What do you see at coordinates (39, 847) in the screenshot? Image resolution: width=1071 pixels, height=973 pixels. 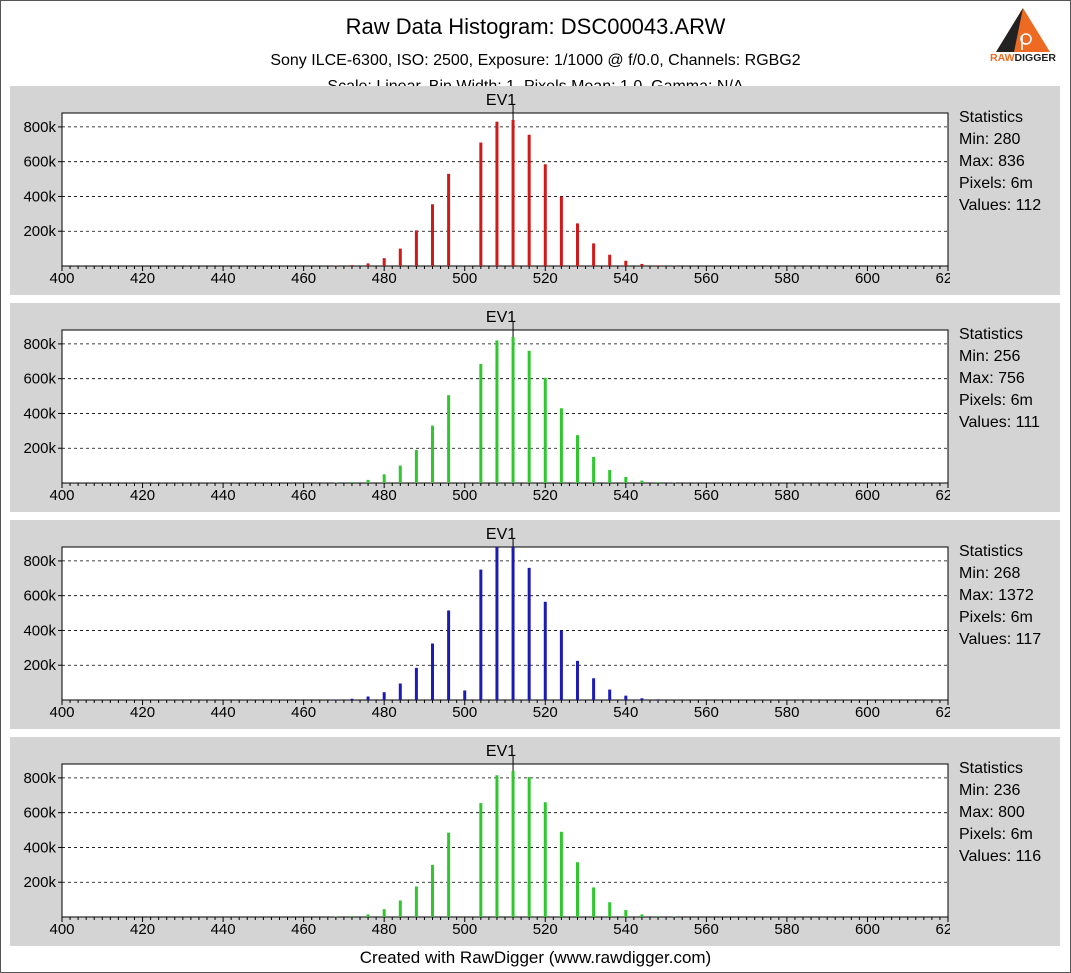 I see `y-tick-label: 400k` at bounding box center [39, 847].